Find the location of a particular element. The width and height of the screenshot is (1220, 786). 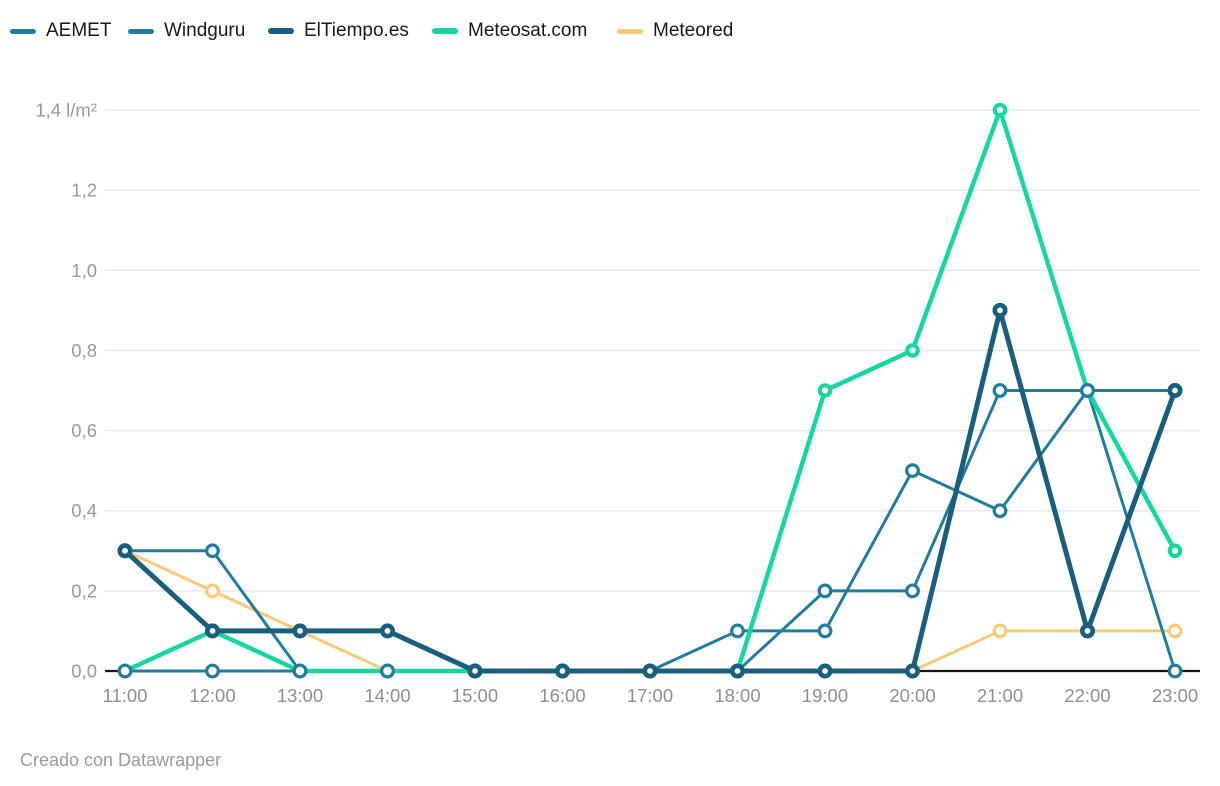

x-tick-label: 21:00 is located at coordinates (1000, 695).